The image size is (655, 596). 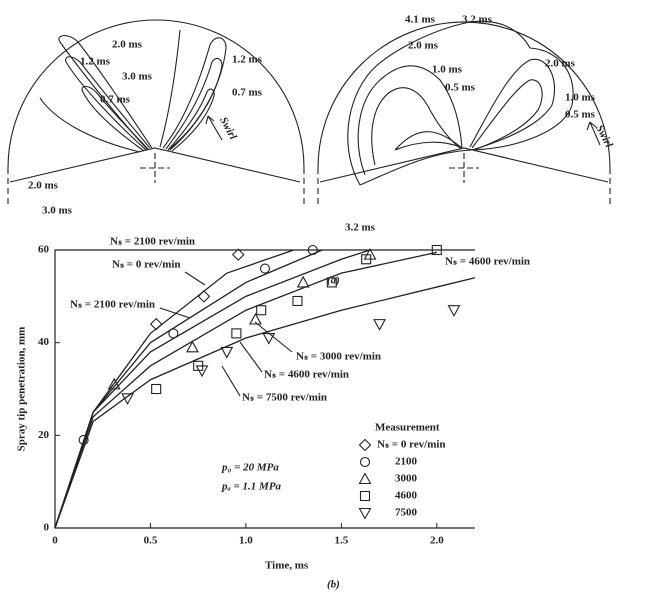 What do you see at coordinates (406, 479) in the screenshot?
I see `legend-label: 3000` at bounding box center [406, 479].